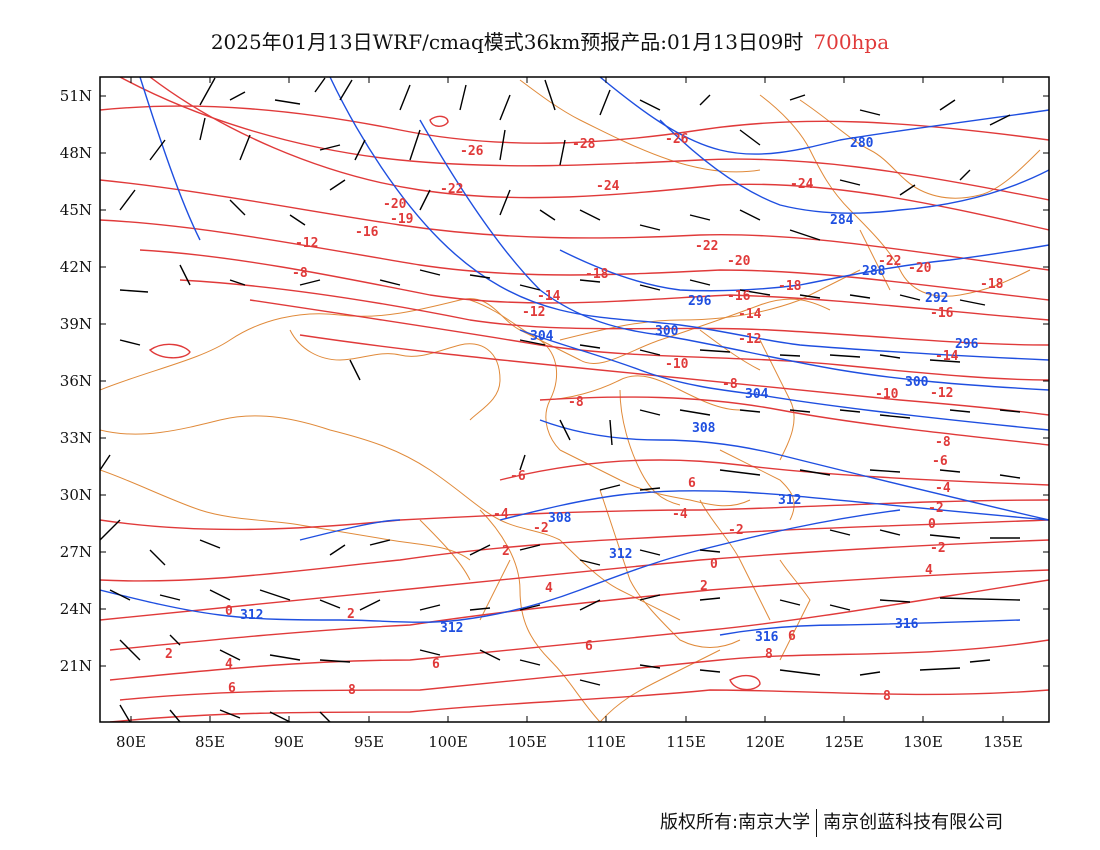 The height and width of the screenshot is (850, 1100). What do you see at coordinates (913, 822) in the screenshot?
I see `copyright-company: 南京创蓝科技有限公司` at bounding box center [913, 822].